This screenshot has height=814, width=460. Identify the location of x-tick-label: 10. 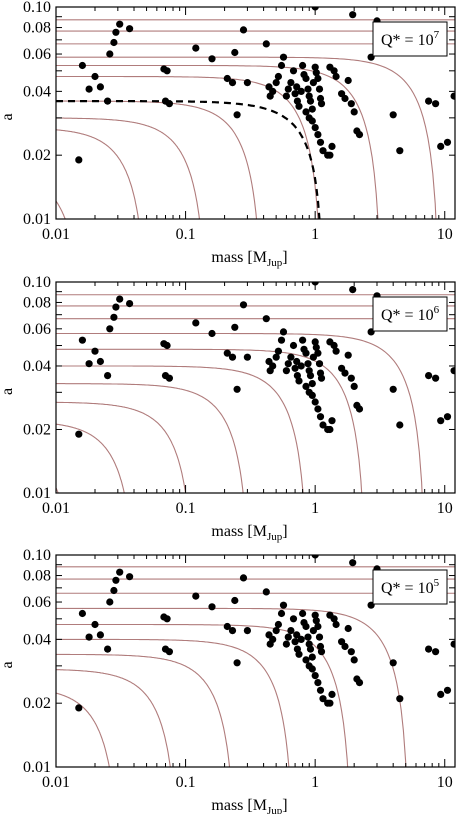
(445, 234).